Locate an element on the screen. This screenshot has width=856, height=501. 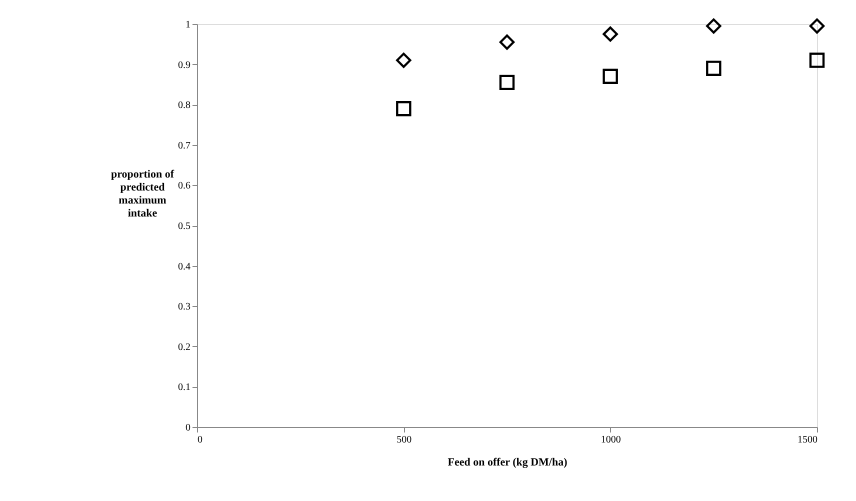
y-tick-label: 0.7 is located at coordinates (184, 146).